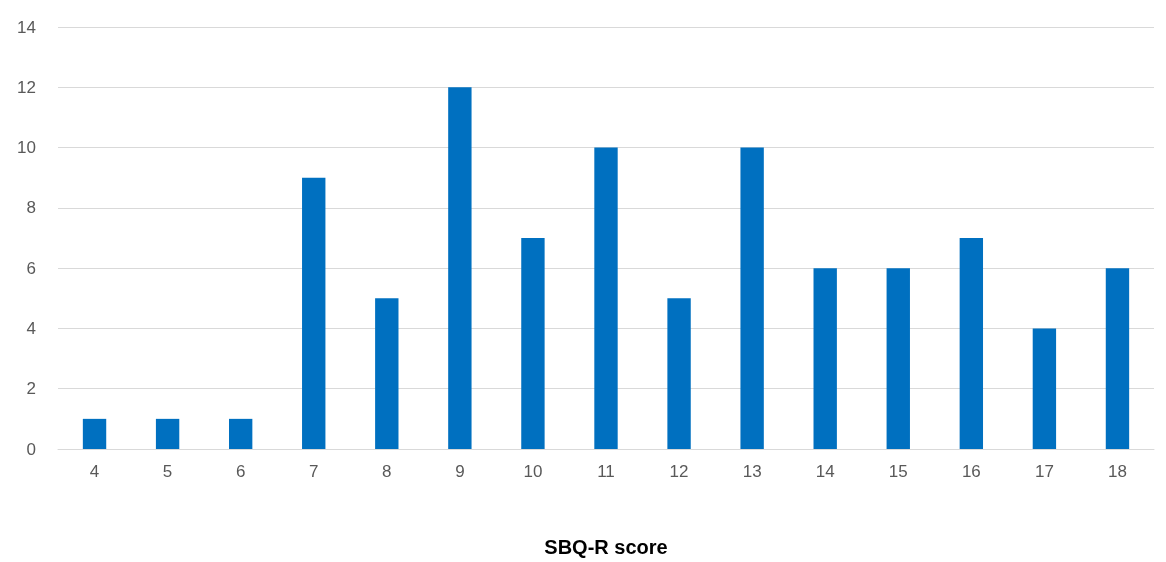  What do you see at coordinates (167, 471) in the screenshot?
I see `x-tick-label: 5` at bounding box center [167, 471].